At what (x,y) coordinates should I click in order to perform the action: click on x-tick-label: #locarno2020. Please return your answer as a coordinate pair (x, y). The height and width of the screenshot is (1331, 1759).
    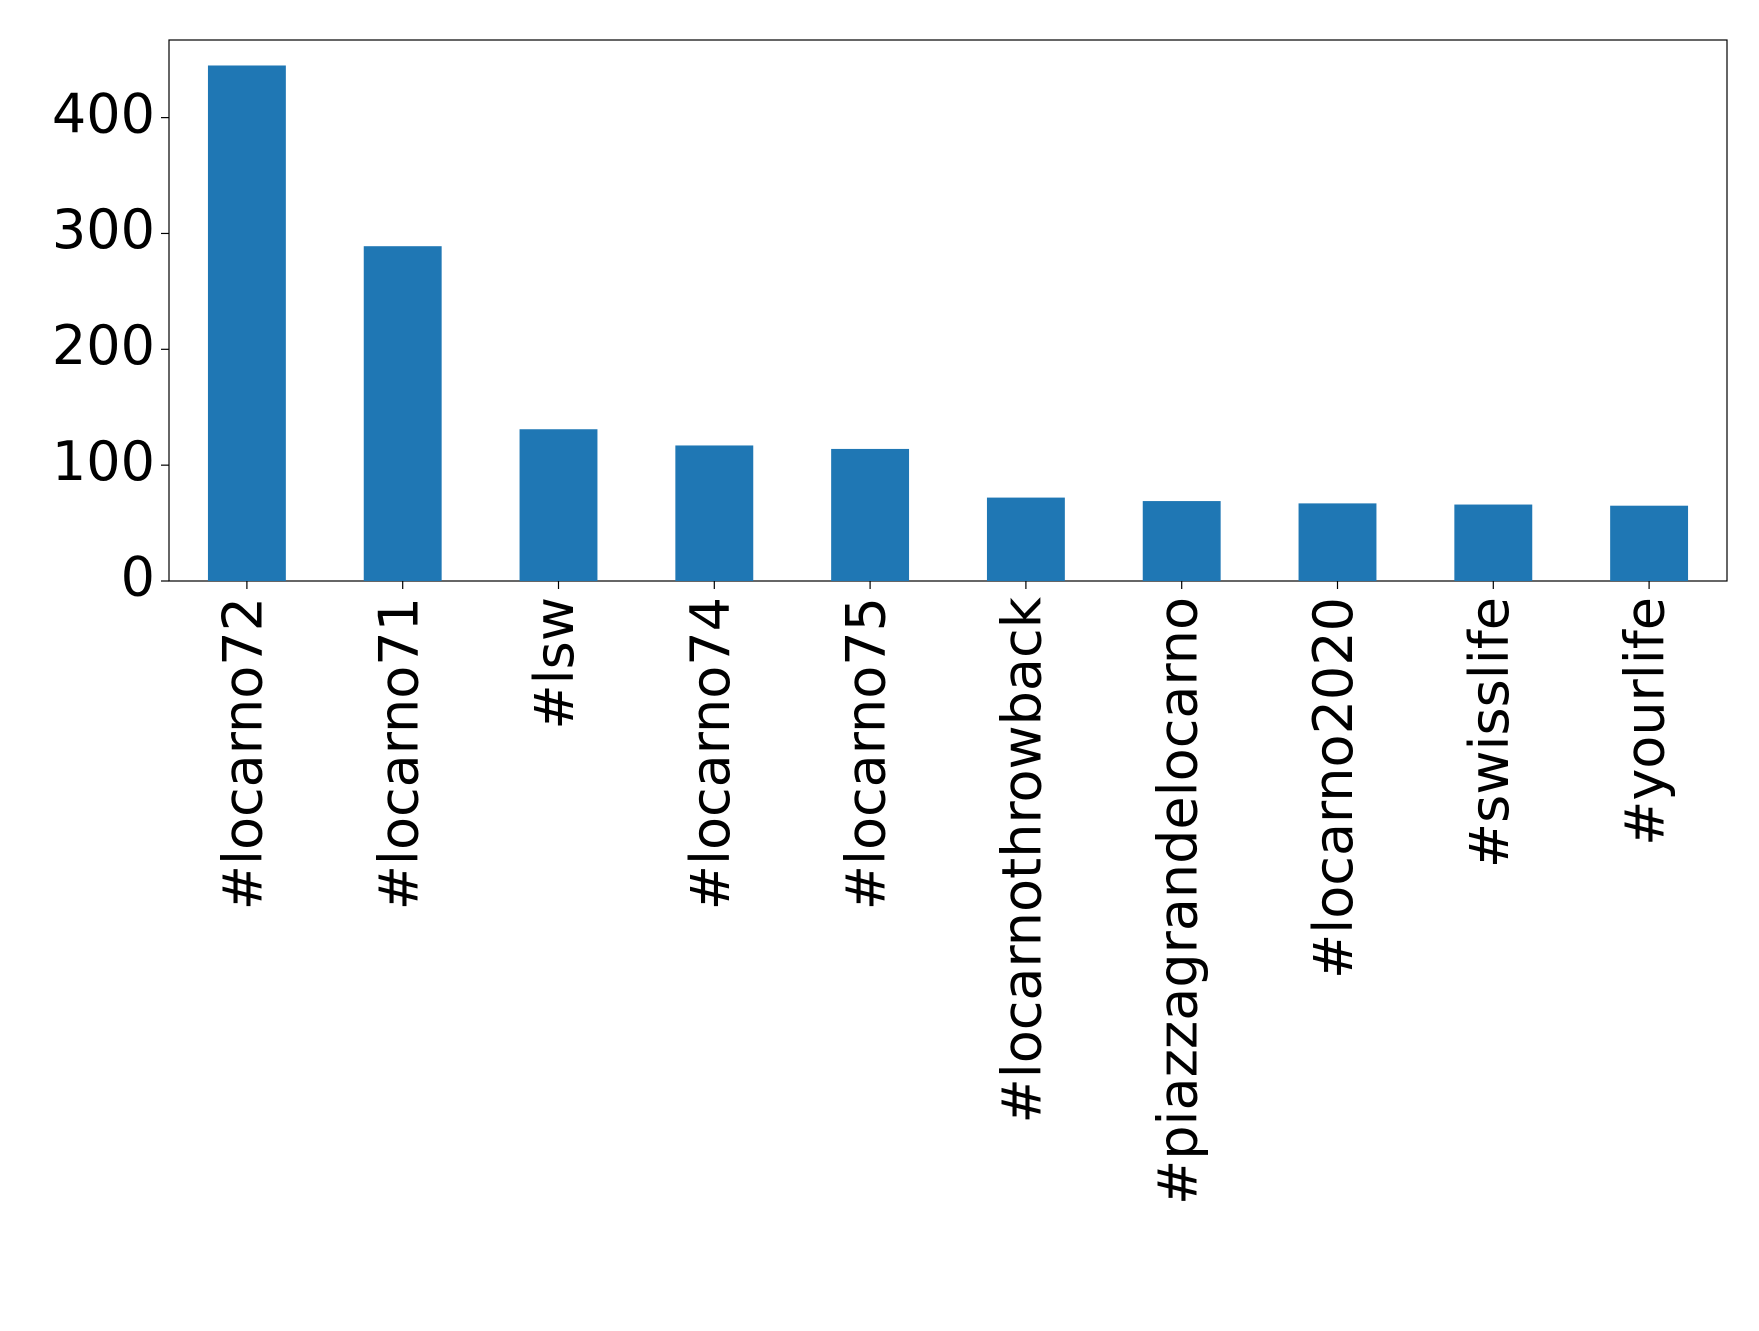
    Looking at the image, I should click on (1333, 788).